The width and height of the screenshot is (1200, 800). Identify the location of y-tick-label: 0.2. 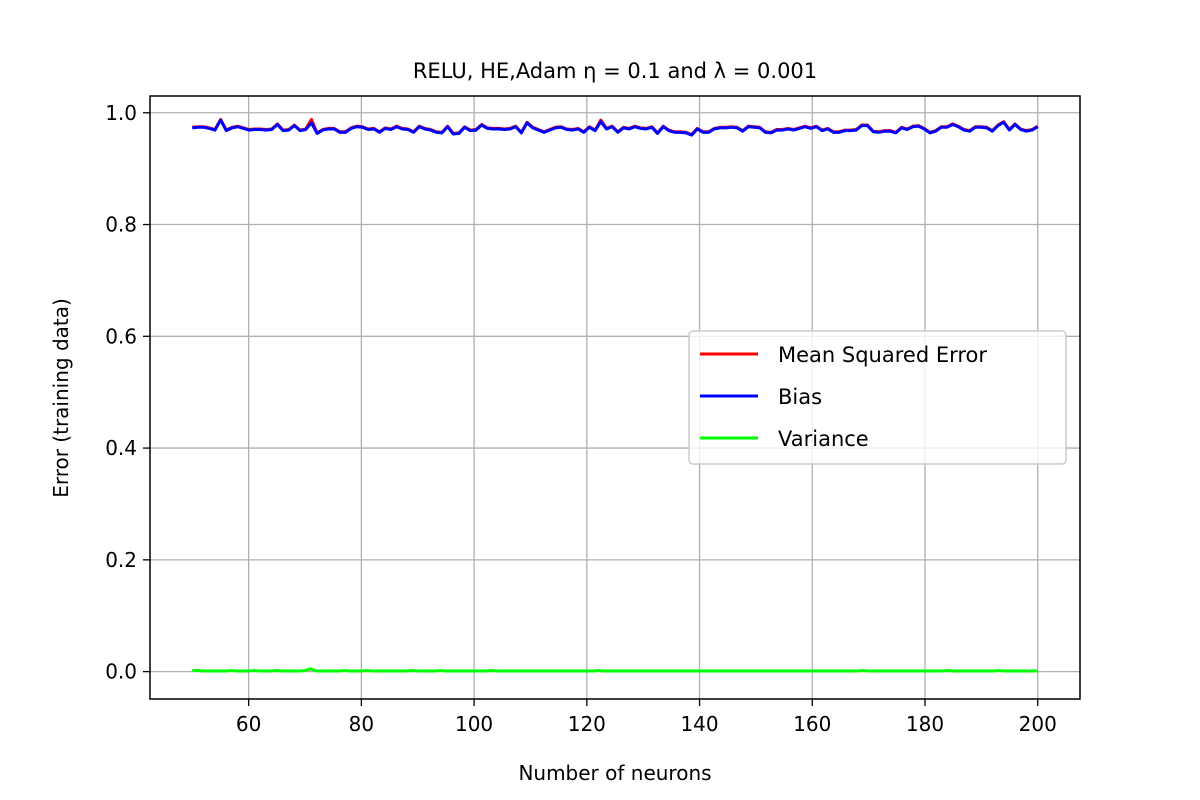
(121, 560).